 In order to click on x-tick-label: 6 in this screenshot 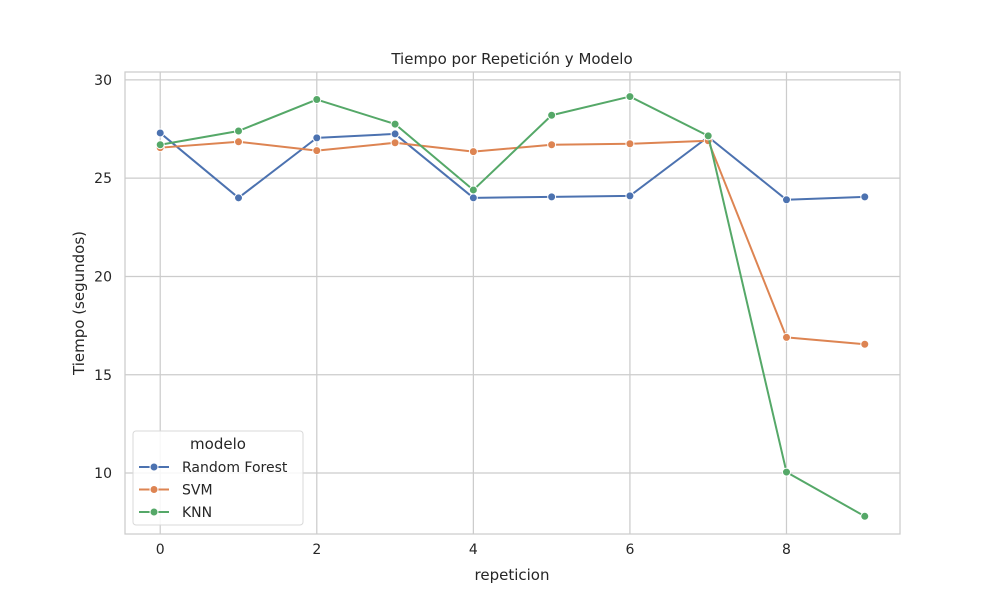, I will do `click(629, 550)`.